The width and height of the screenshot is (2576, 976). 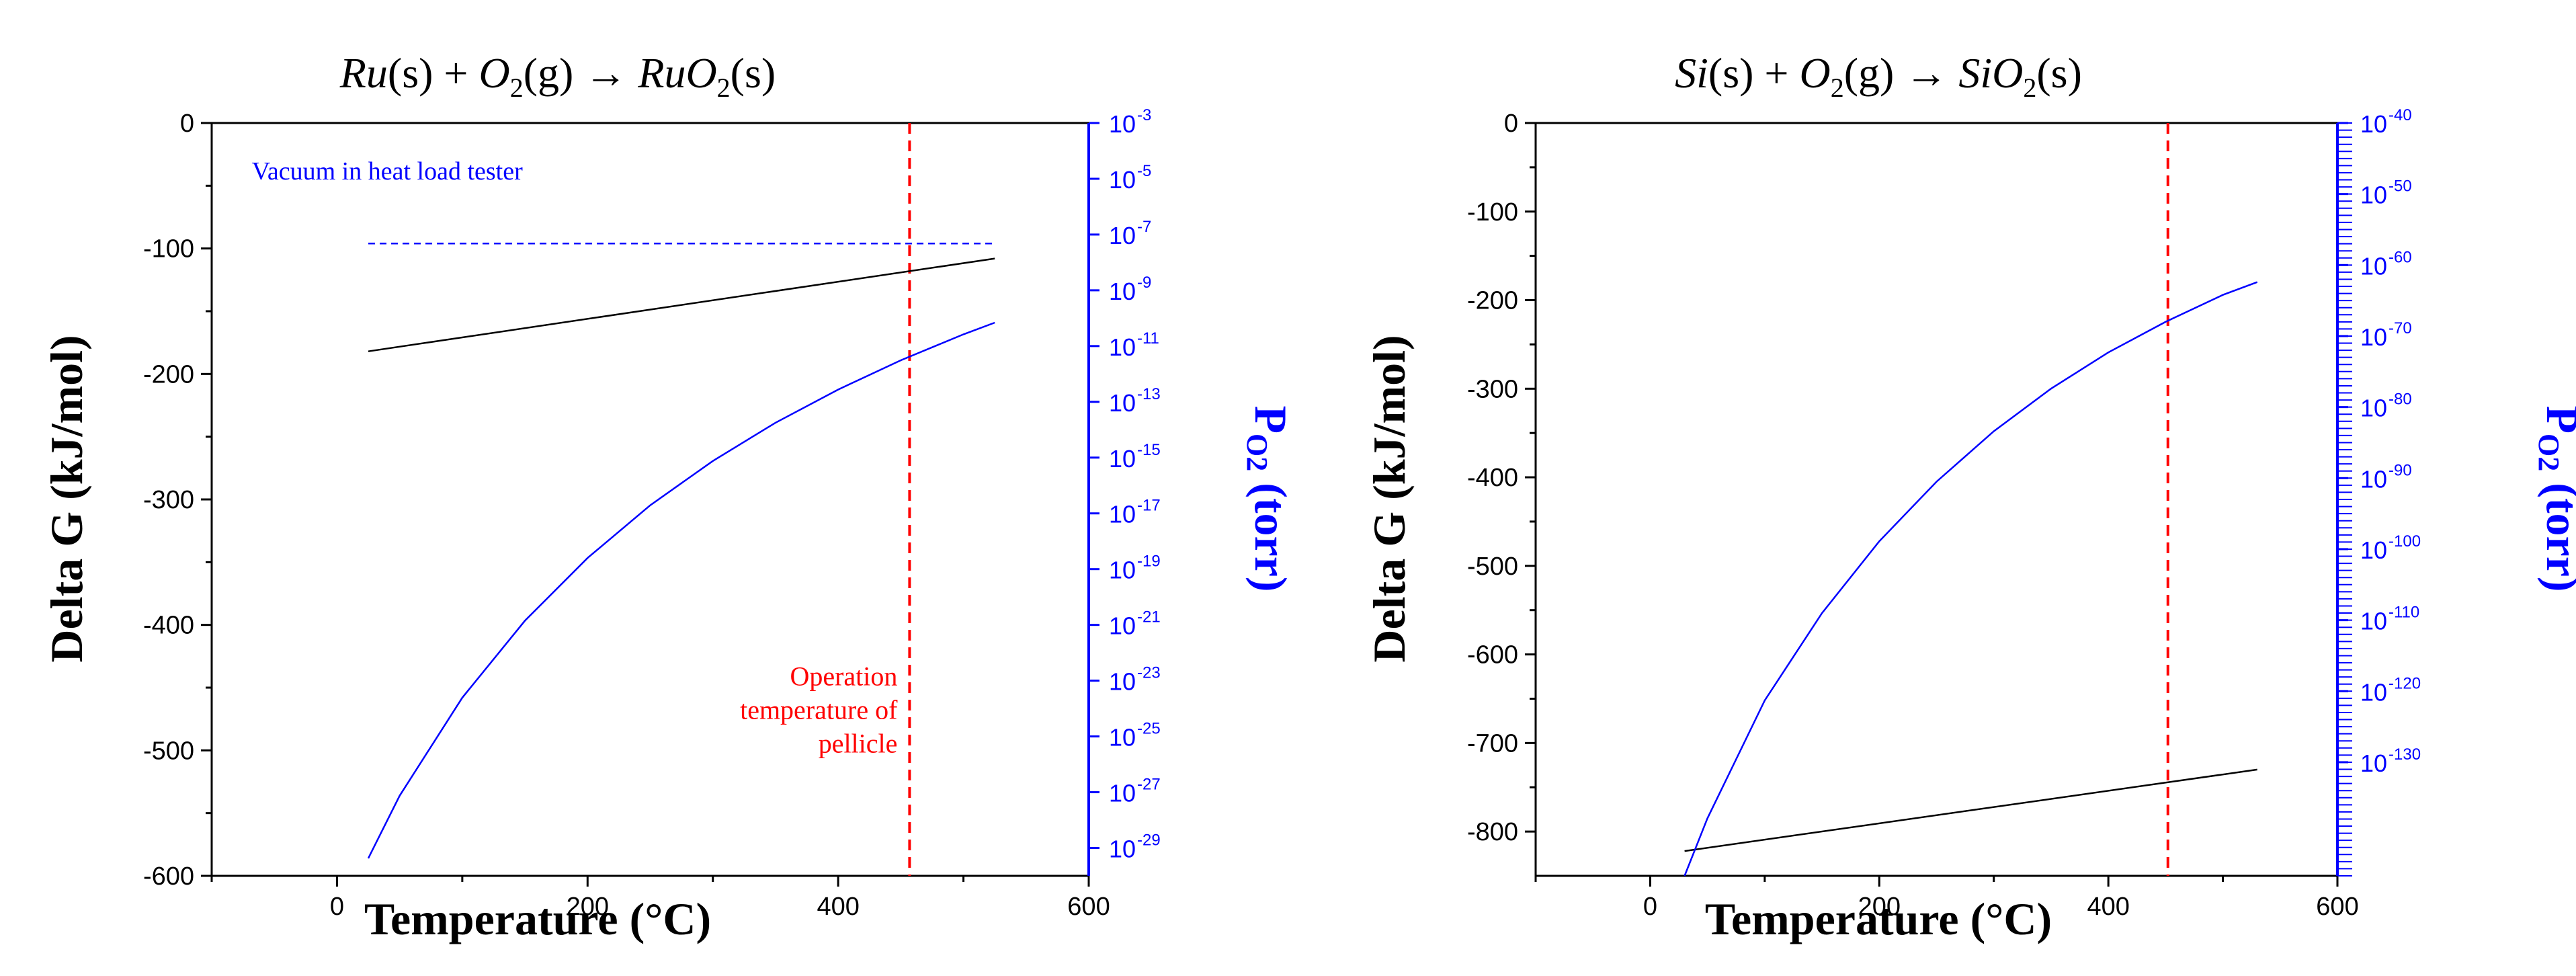 What do you see at coordinates (2400, 115) in the screenshot?
I see `y2-tick-exponent: -40` at bounding box center [2400, 115].